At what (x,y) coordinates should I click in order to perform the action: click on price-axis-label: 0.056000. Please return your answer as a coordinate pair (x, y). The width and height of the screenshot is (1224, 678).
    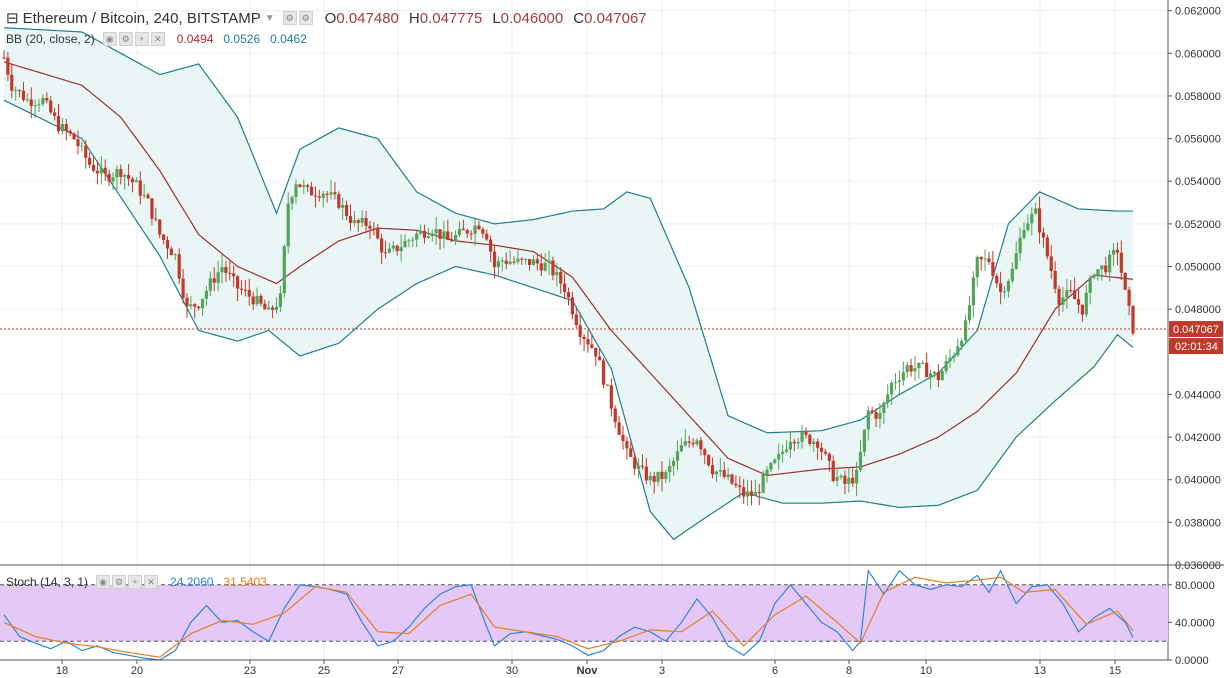
    Looking at the image, I should click on (1198, 140).